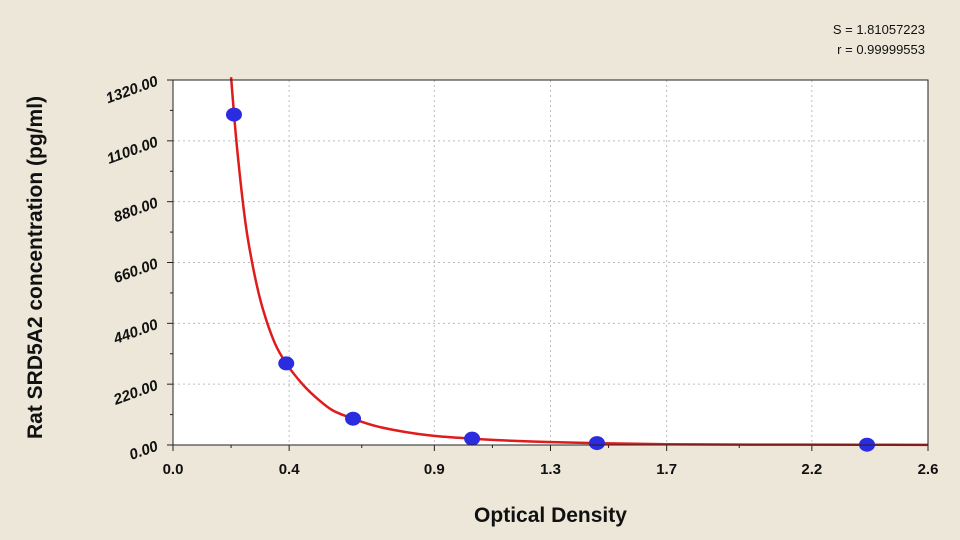 The width and height of the screenshot is (960, 540). What do you see at coordinates (290, 469) in the screenshot?
I see `x-tick-label: 0.4` at bounding box center [290, 469].